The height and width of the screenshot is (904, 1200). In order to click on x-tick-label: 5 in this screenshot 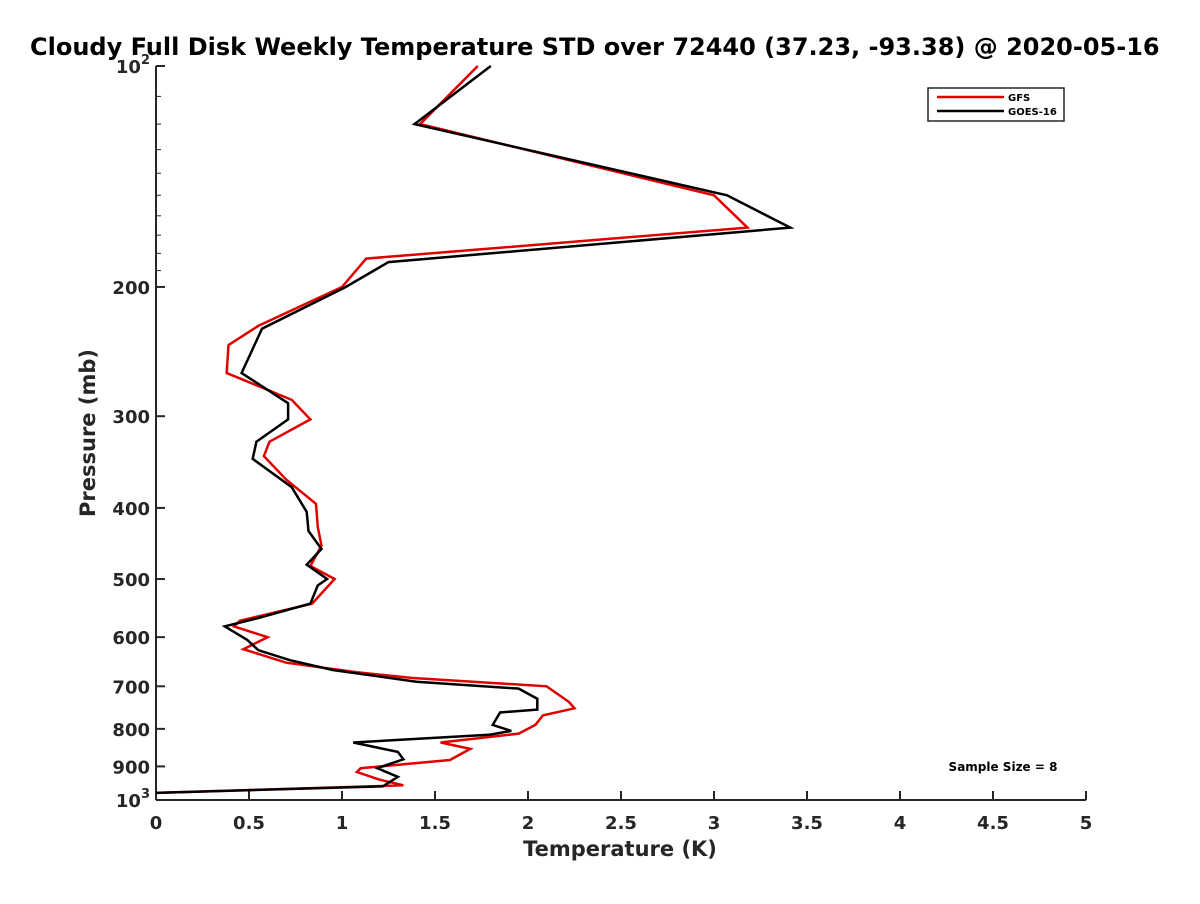, I will do `click(1086, 823)`.